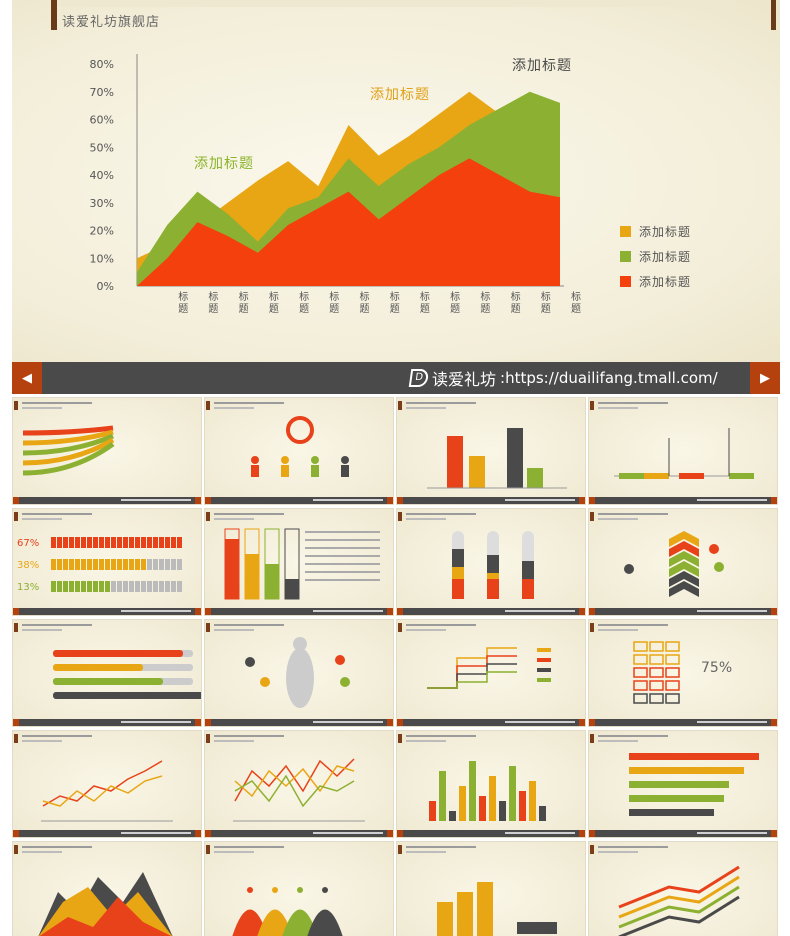  What do you see at coordinates (28, 587) in the screenshot?
I see `pct-label: 13%` at bounding box center [28, 587].